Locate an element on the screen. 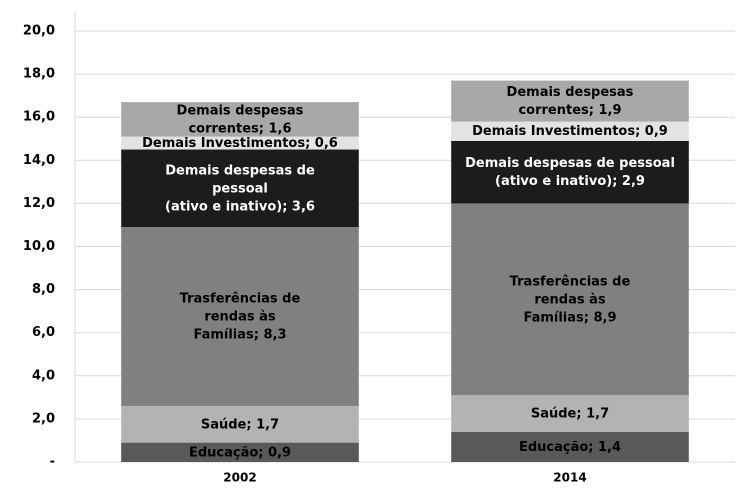 The height and width of the screenshot is (493, 742). data-label: Demais despesas correntes; 1,9 is located at coordinates (570, 101).